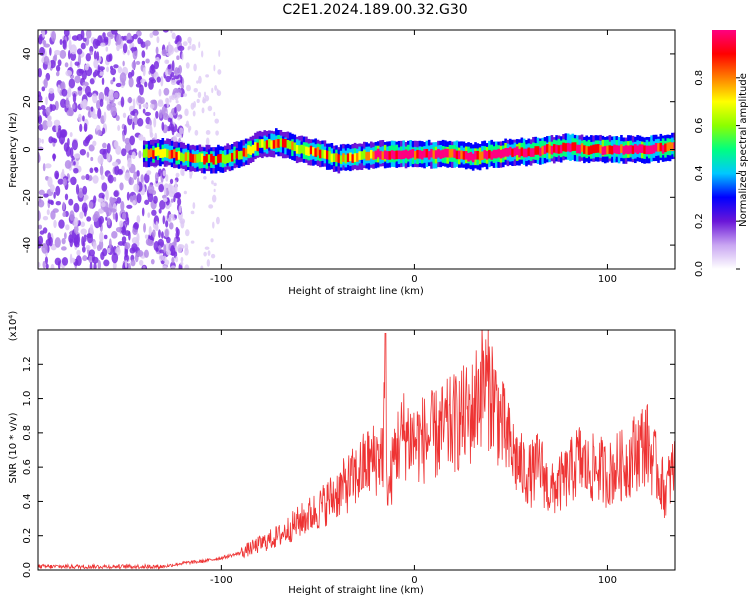 The image size is (750, 600). Describe the element at coordinates (27, 433) in the screenshot. I see `y-tick-label: 0.8` at that location.